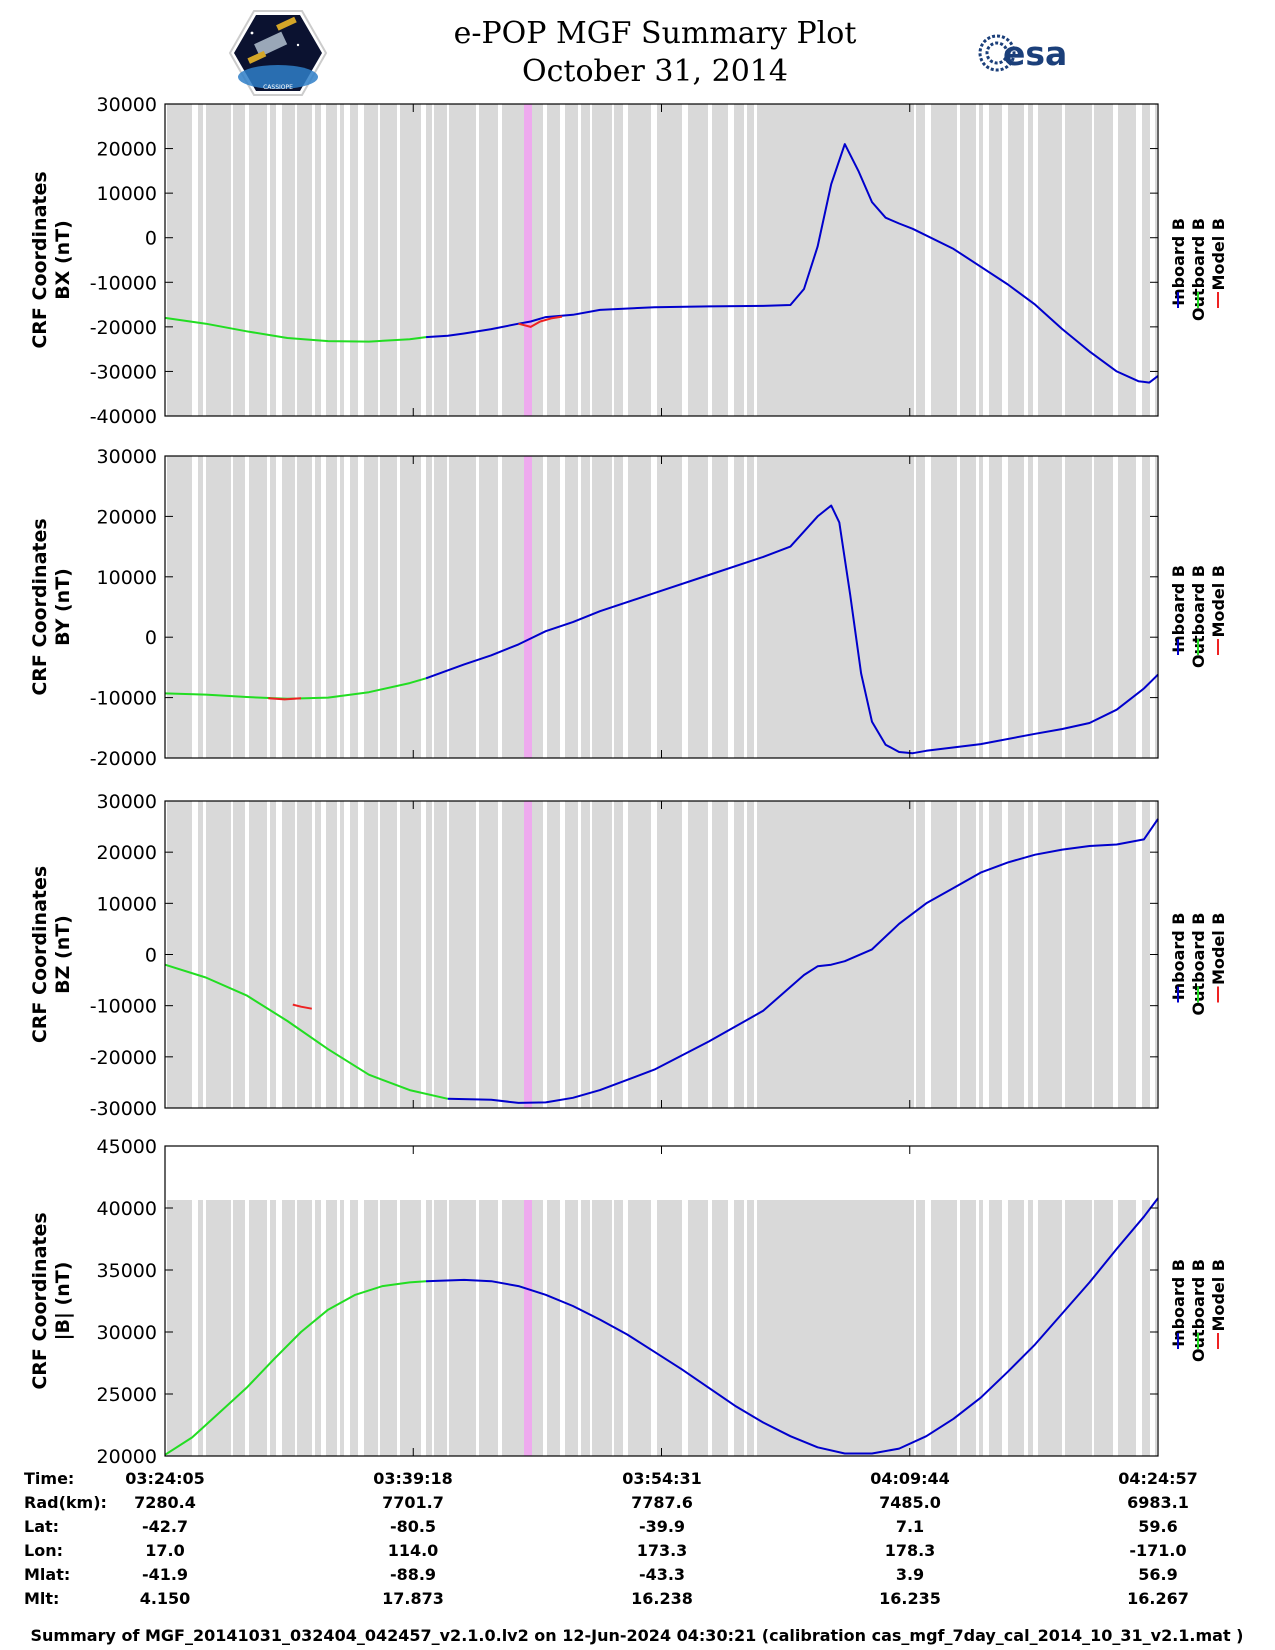 This screenshot has width=1275, height=1650. I want to click on table-column-5: 04:24:57 6983.1 59.6 -171.0 56.9 16.267, so click(1158, 1538).